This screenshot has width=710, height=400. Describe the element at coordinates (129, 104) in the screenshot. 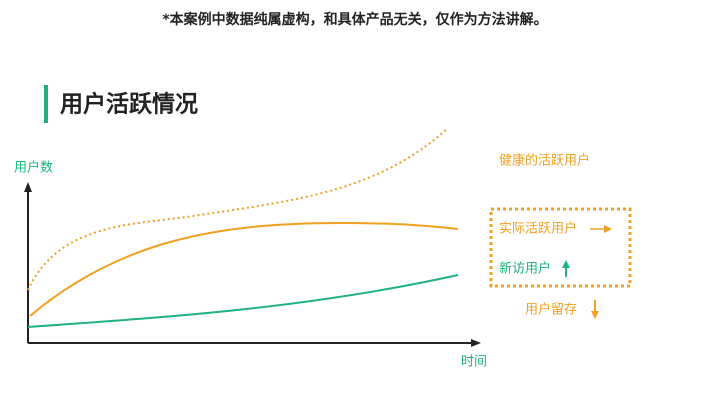

I see `title: 用户活跃情况` at that location.